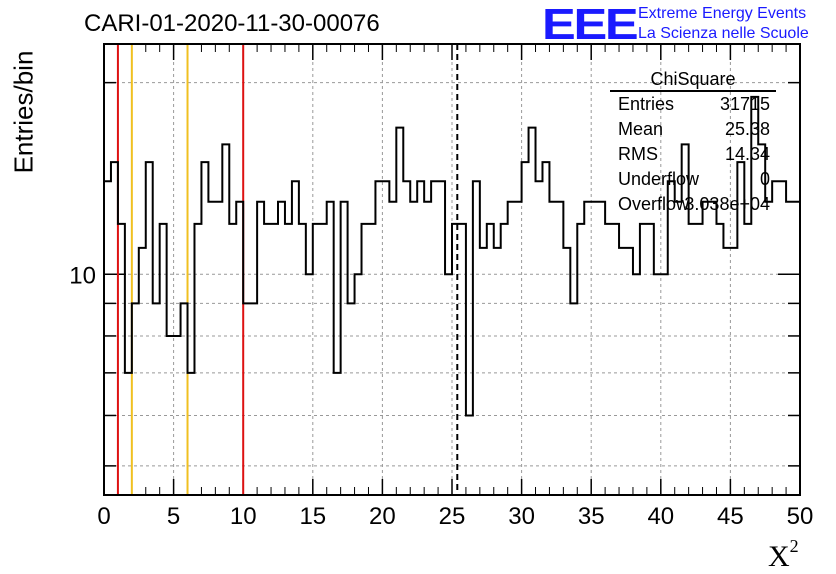  Describe the element at coordinates (693, 154) in the screenshot. I see `stats-row-rms: RMS 14.34` at that location.